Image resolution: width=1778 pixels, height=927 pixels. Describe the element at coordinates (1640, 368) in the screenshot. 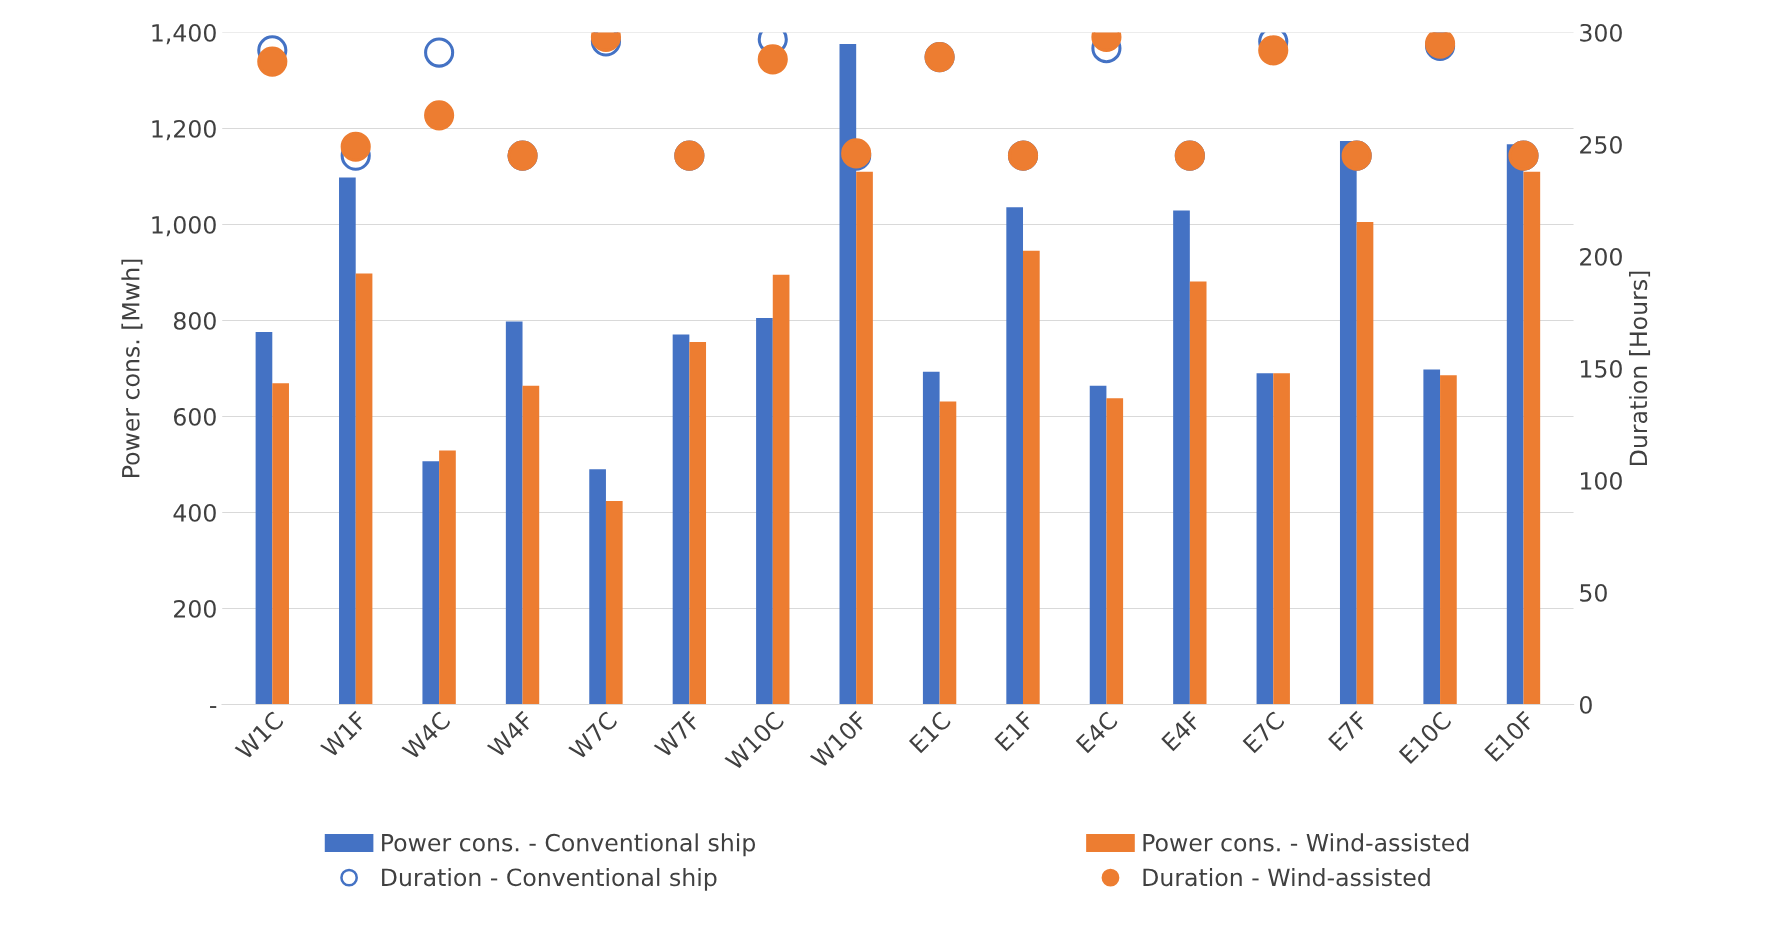

I see `y2-axis-title: Duration [Hours]` at that location.